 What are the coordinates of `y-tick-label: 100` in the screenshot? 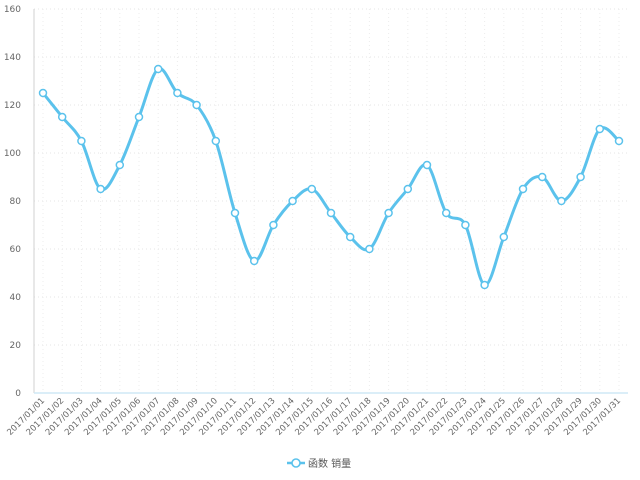 It's located at (12, 154).